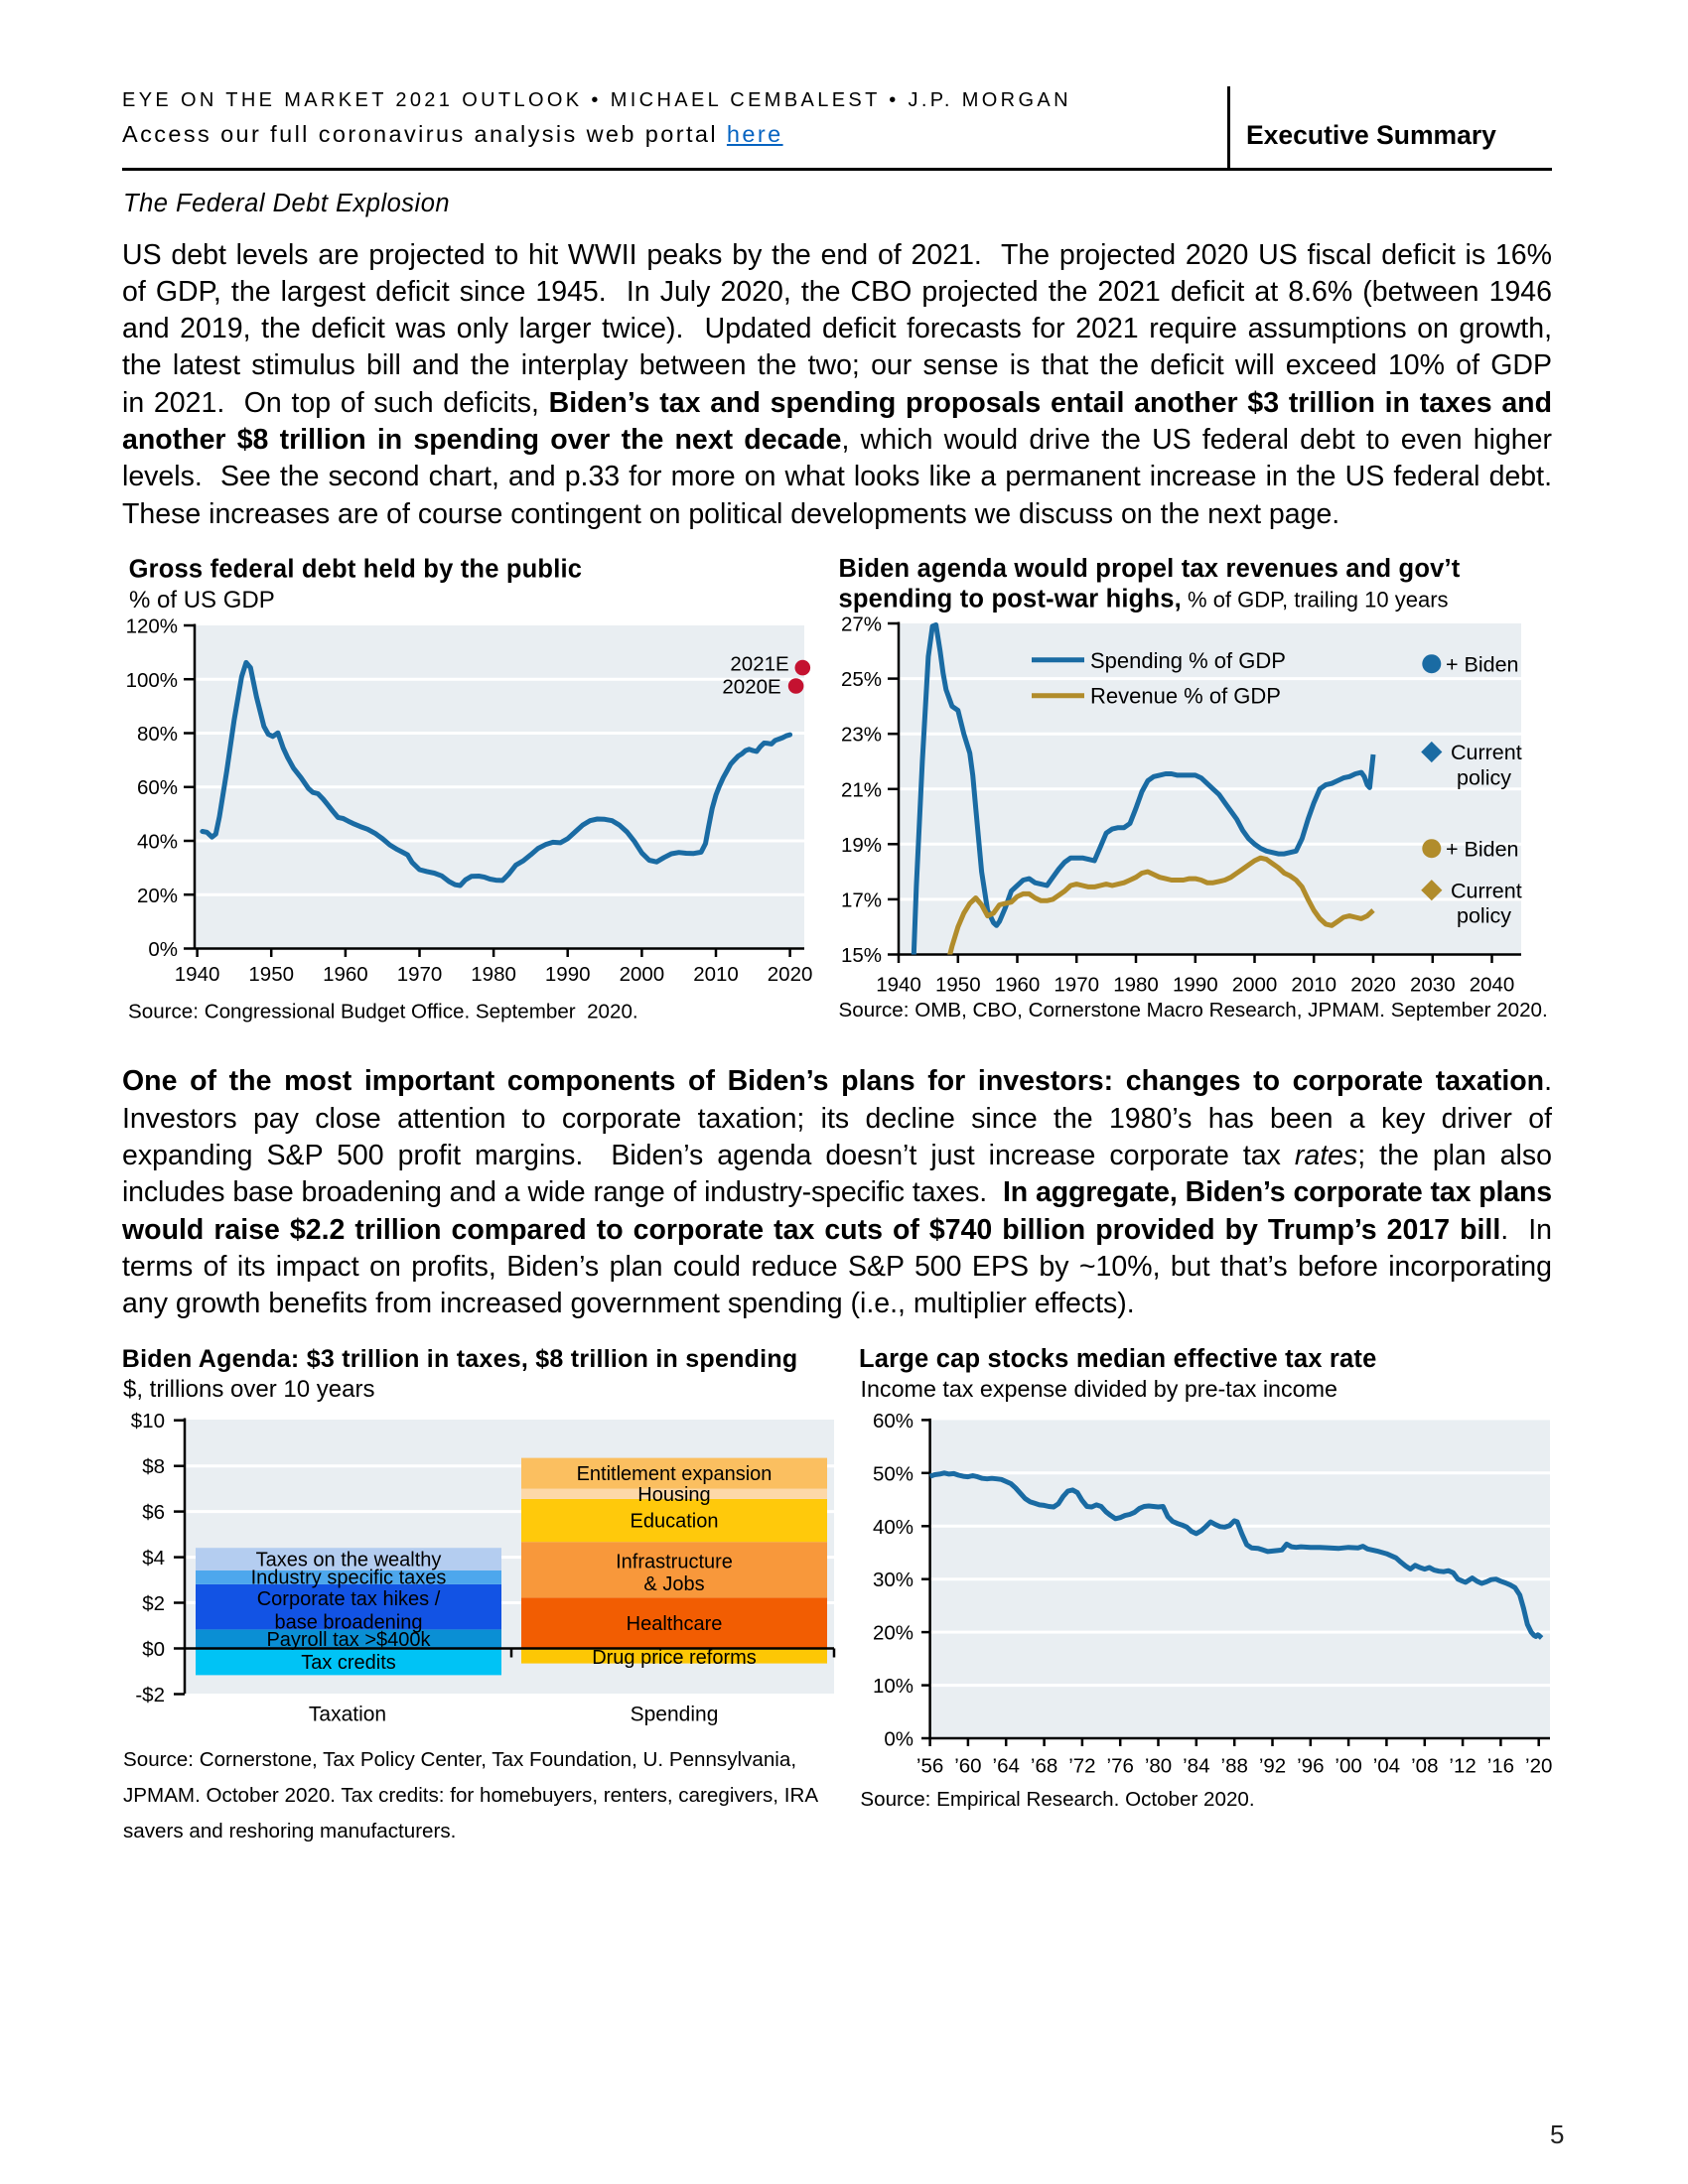 The image size is (1688, 2184). Describe the element at coordinates (1188, 660) in the screenshot. I see `svg-text: Spending % of GDP` at that location.